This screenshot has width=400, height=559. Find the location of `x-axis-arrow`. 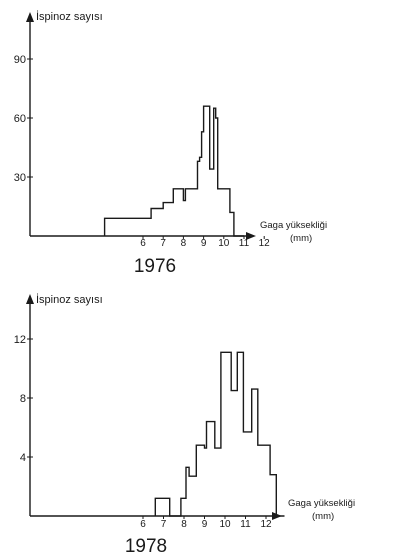

x-axis-arrow is located at coordinates (251, 236).